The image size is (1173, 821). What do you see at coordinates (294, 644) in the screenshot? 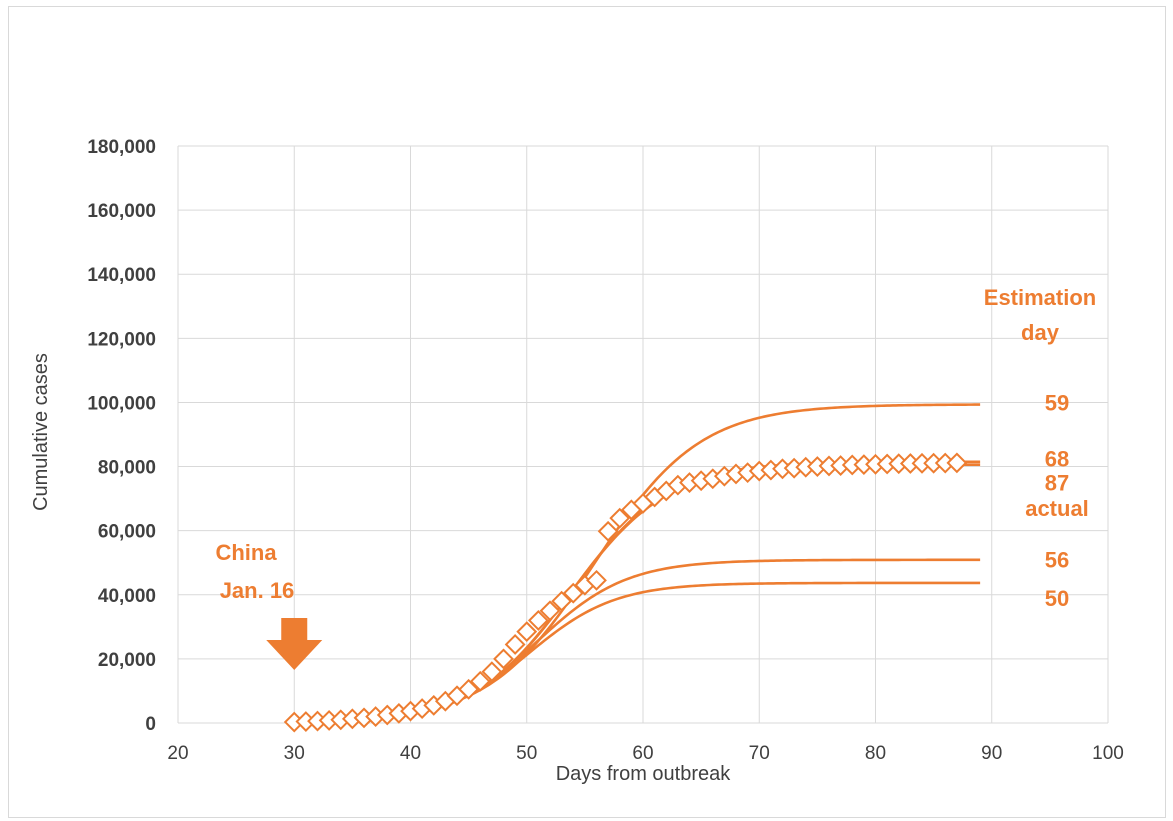
I see `event-arrow-icon` at bounding box center [294, 644].